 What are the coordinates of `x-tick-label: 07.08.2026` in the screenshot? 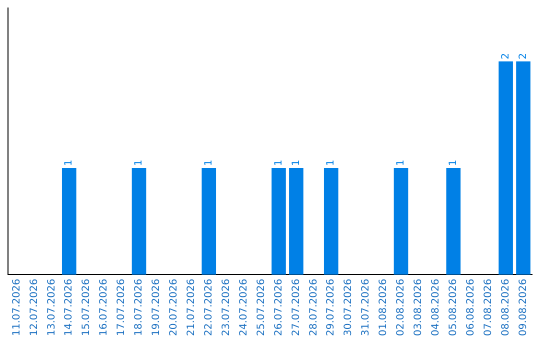 It's located at (488, 307).